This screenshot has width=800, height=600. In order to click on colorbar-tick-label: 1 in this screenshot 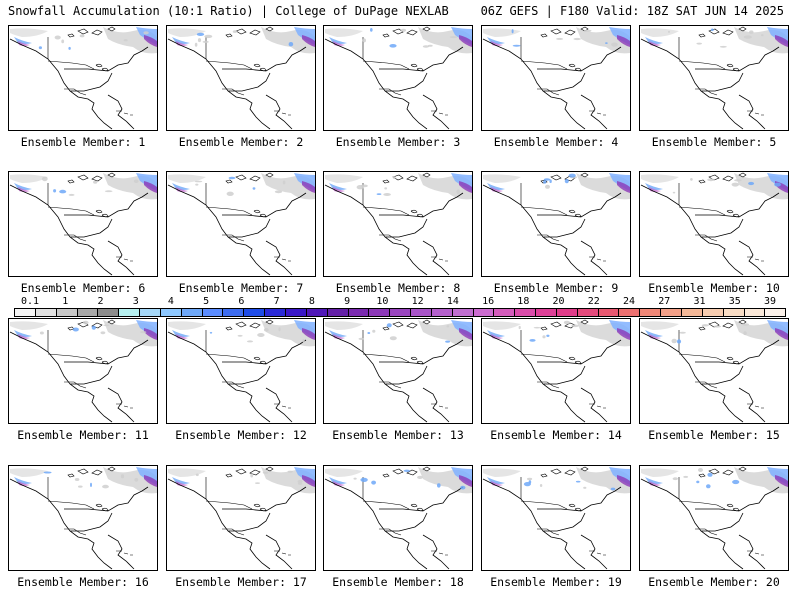, I will do `click(65, 301)`.